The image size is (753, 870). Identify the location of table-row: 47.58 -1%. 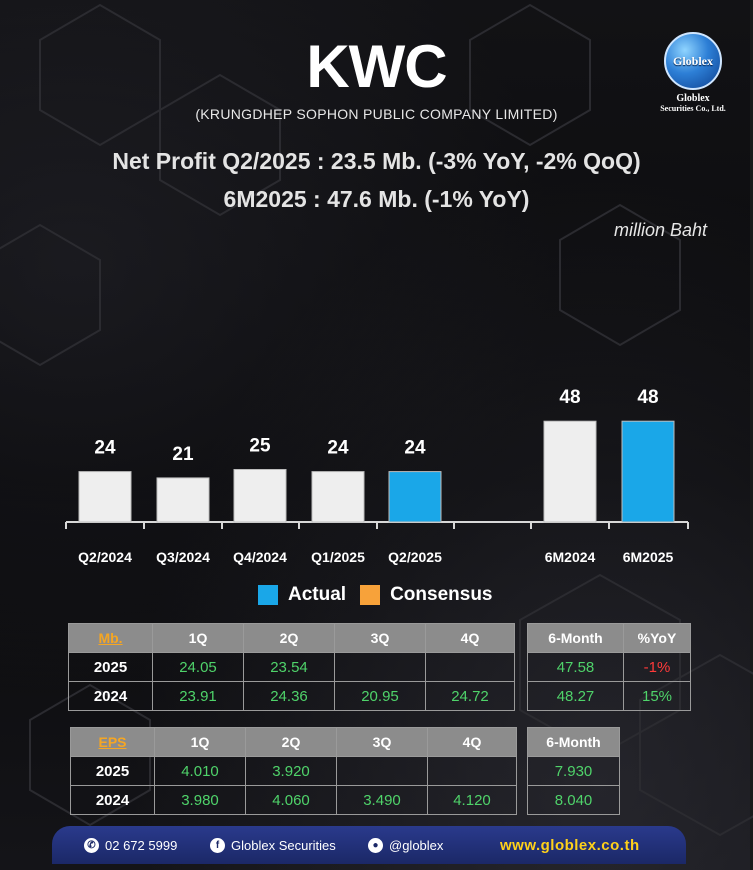
(609, 667).